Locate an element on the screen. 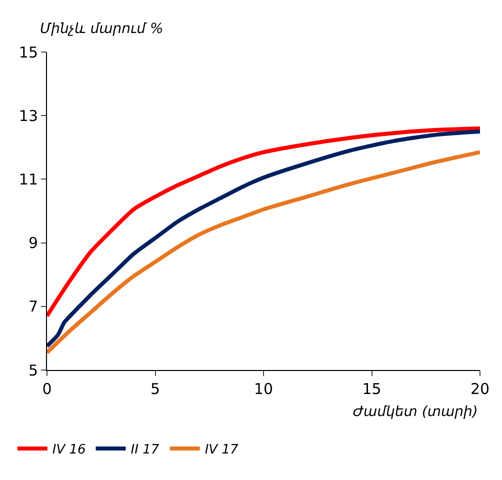 This screenshot has width=502, height=480. y-tick-label: 7 is located at coordinates (33, 307).